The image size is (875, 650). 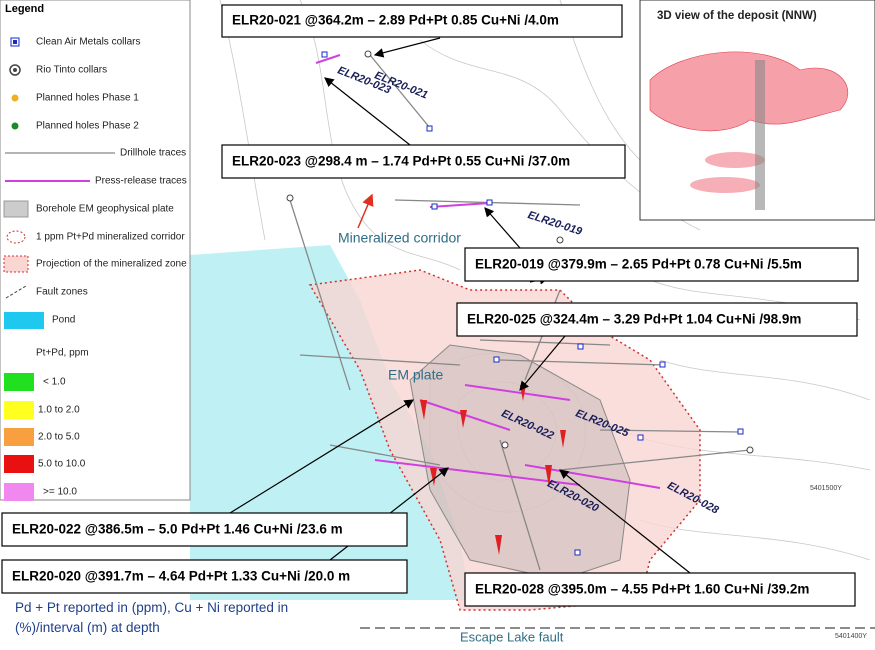 What do you see at coordinates (520, 462) in the screenshot?
I see `em-plate` at bounding box center [520, 462].